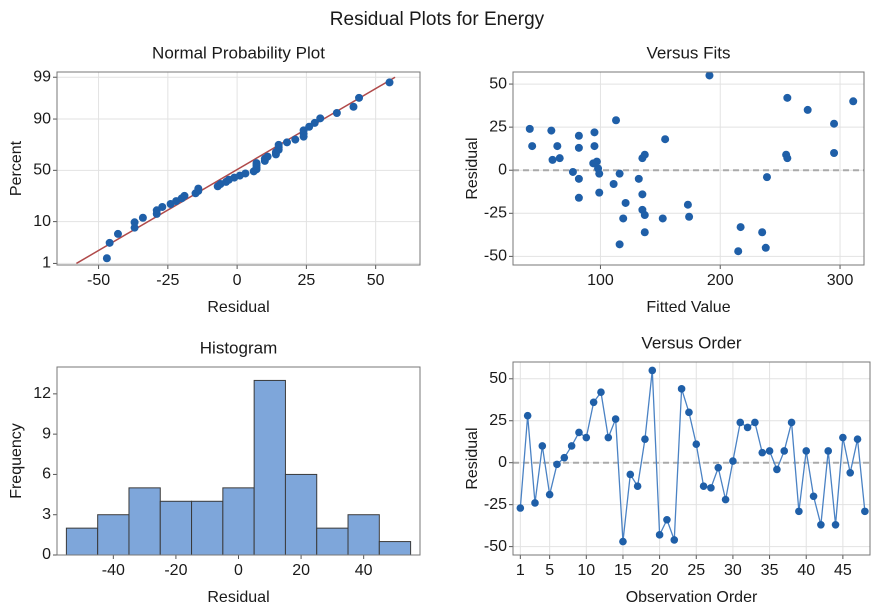 This screenshot has width=874, height=611. What do you see at coordinates (692, 597) in the screenshot?
I see `x-axis-label: Observation Order` at bounding box center [692, 597].